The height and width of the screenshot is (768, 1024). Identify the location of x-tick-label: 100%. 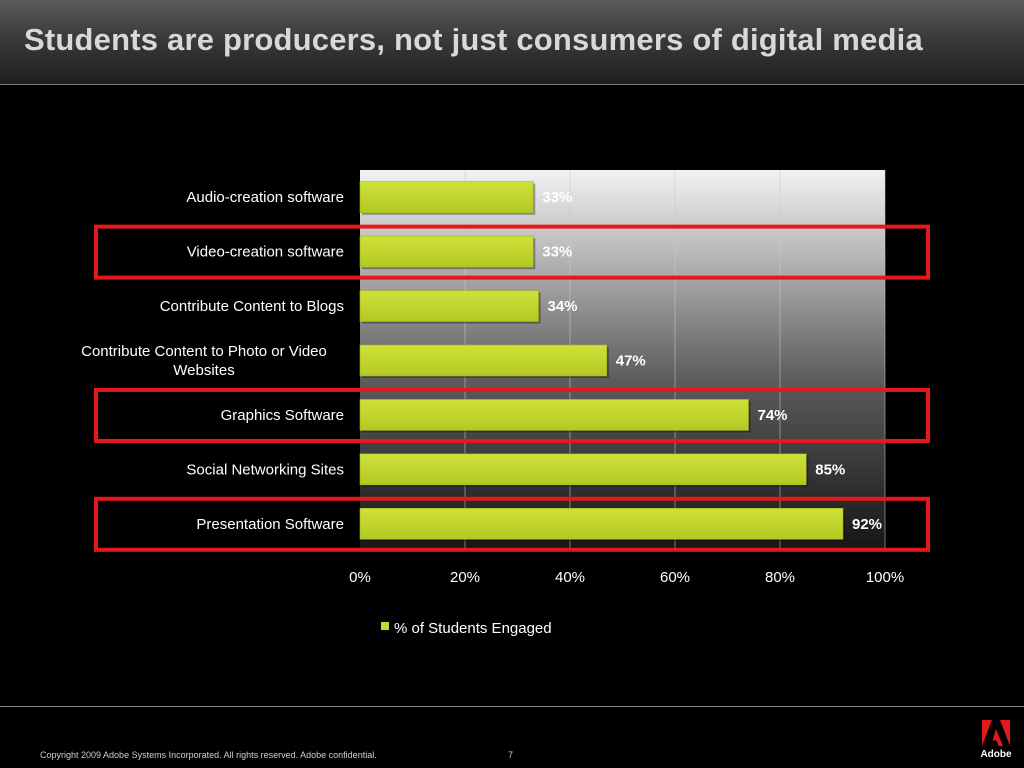
(885, 577).